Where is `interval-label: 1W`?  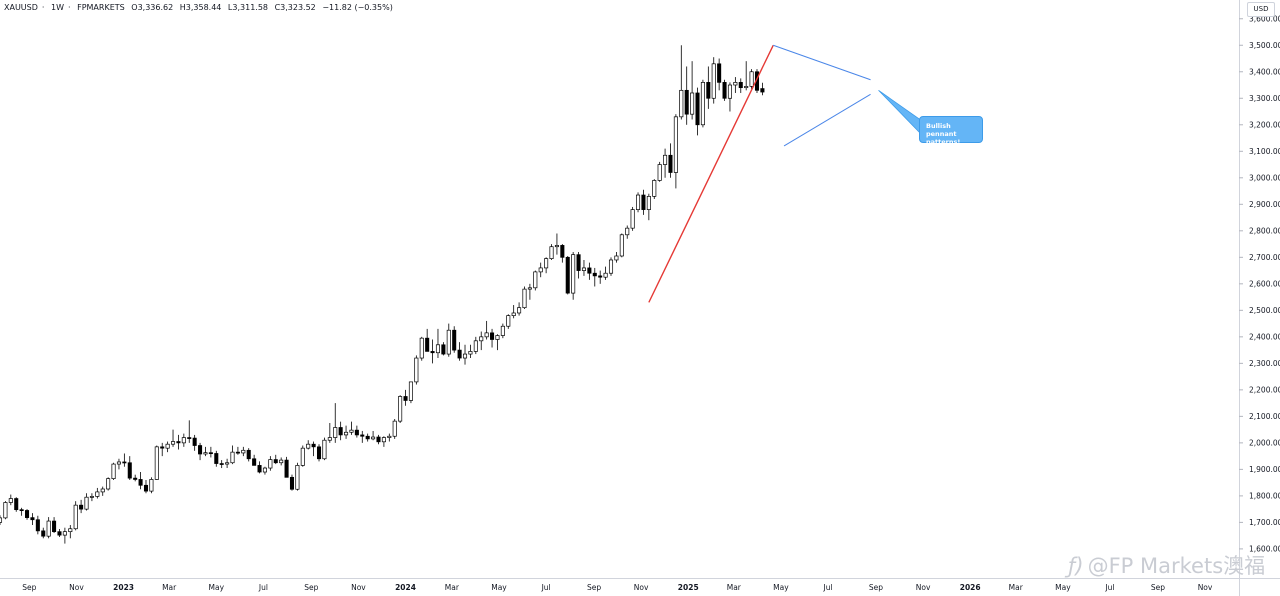
interval-label: 1W is located at coordinates (57, 7).